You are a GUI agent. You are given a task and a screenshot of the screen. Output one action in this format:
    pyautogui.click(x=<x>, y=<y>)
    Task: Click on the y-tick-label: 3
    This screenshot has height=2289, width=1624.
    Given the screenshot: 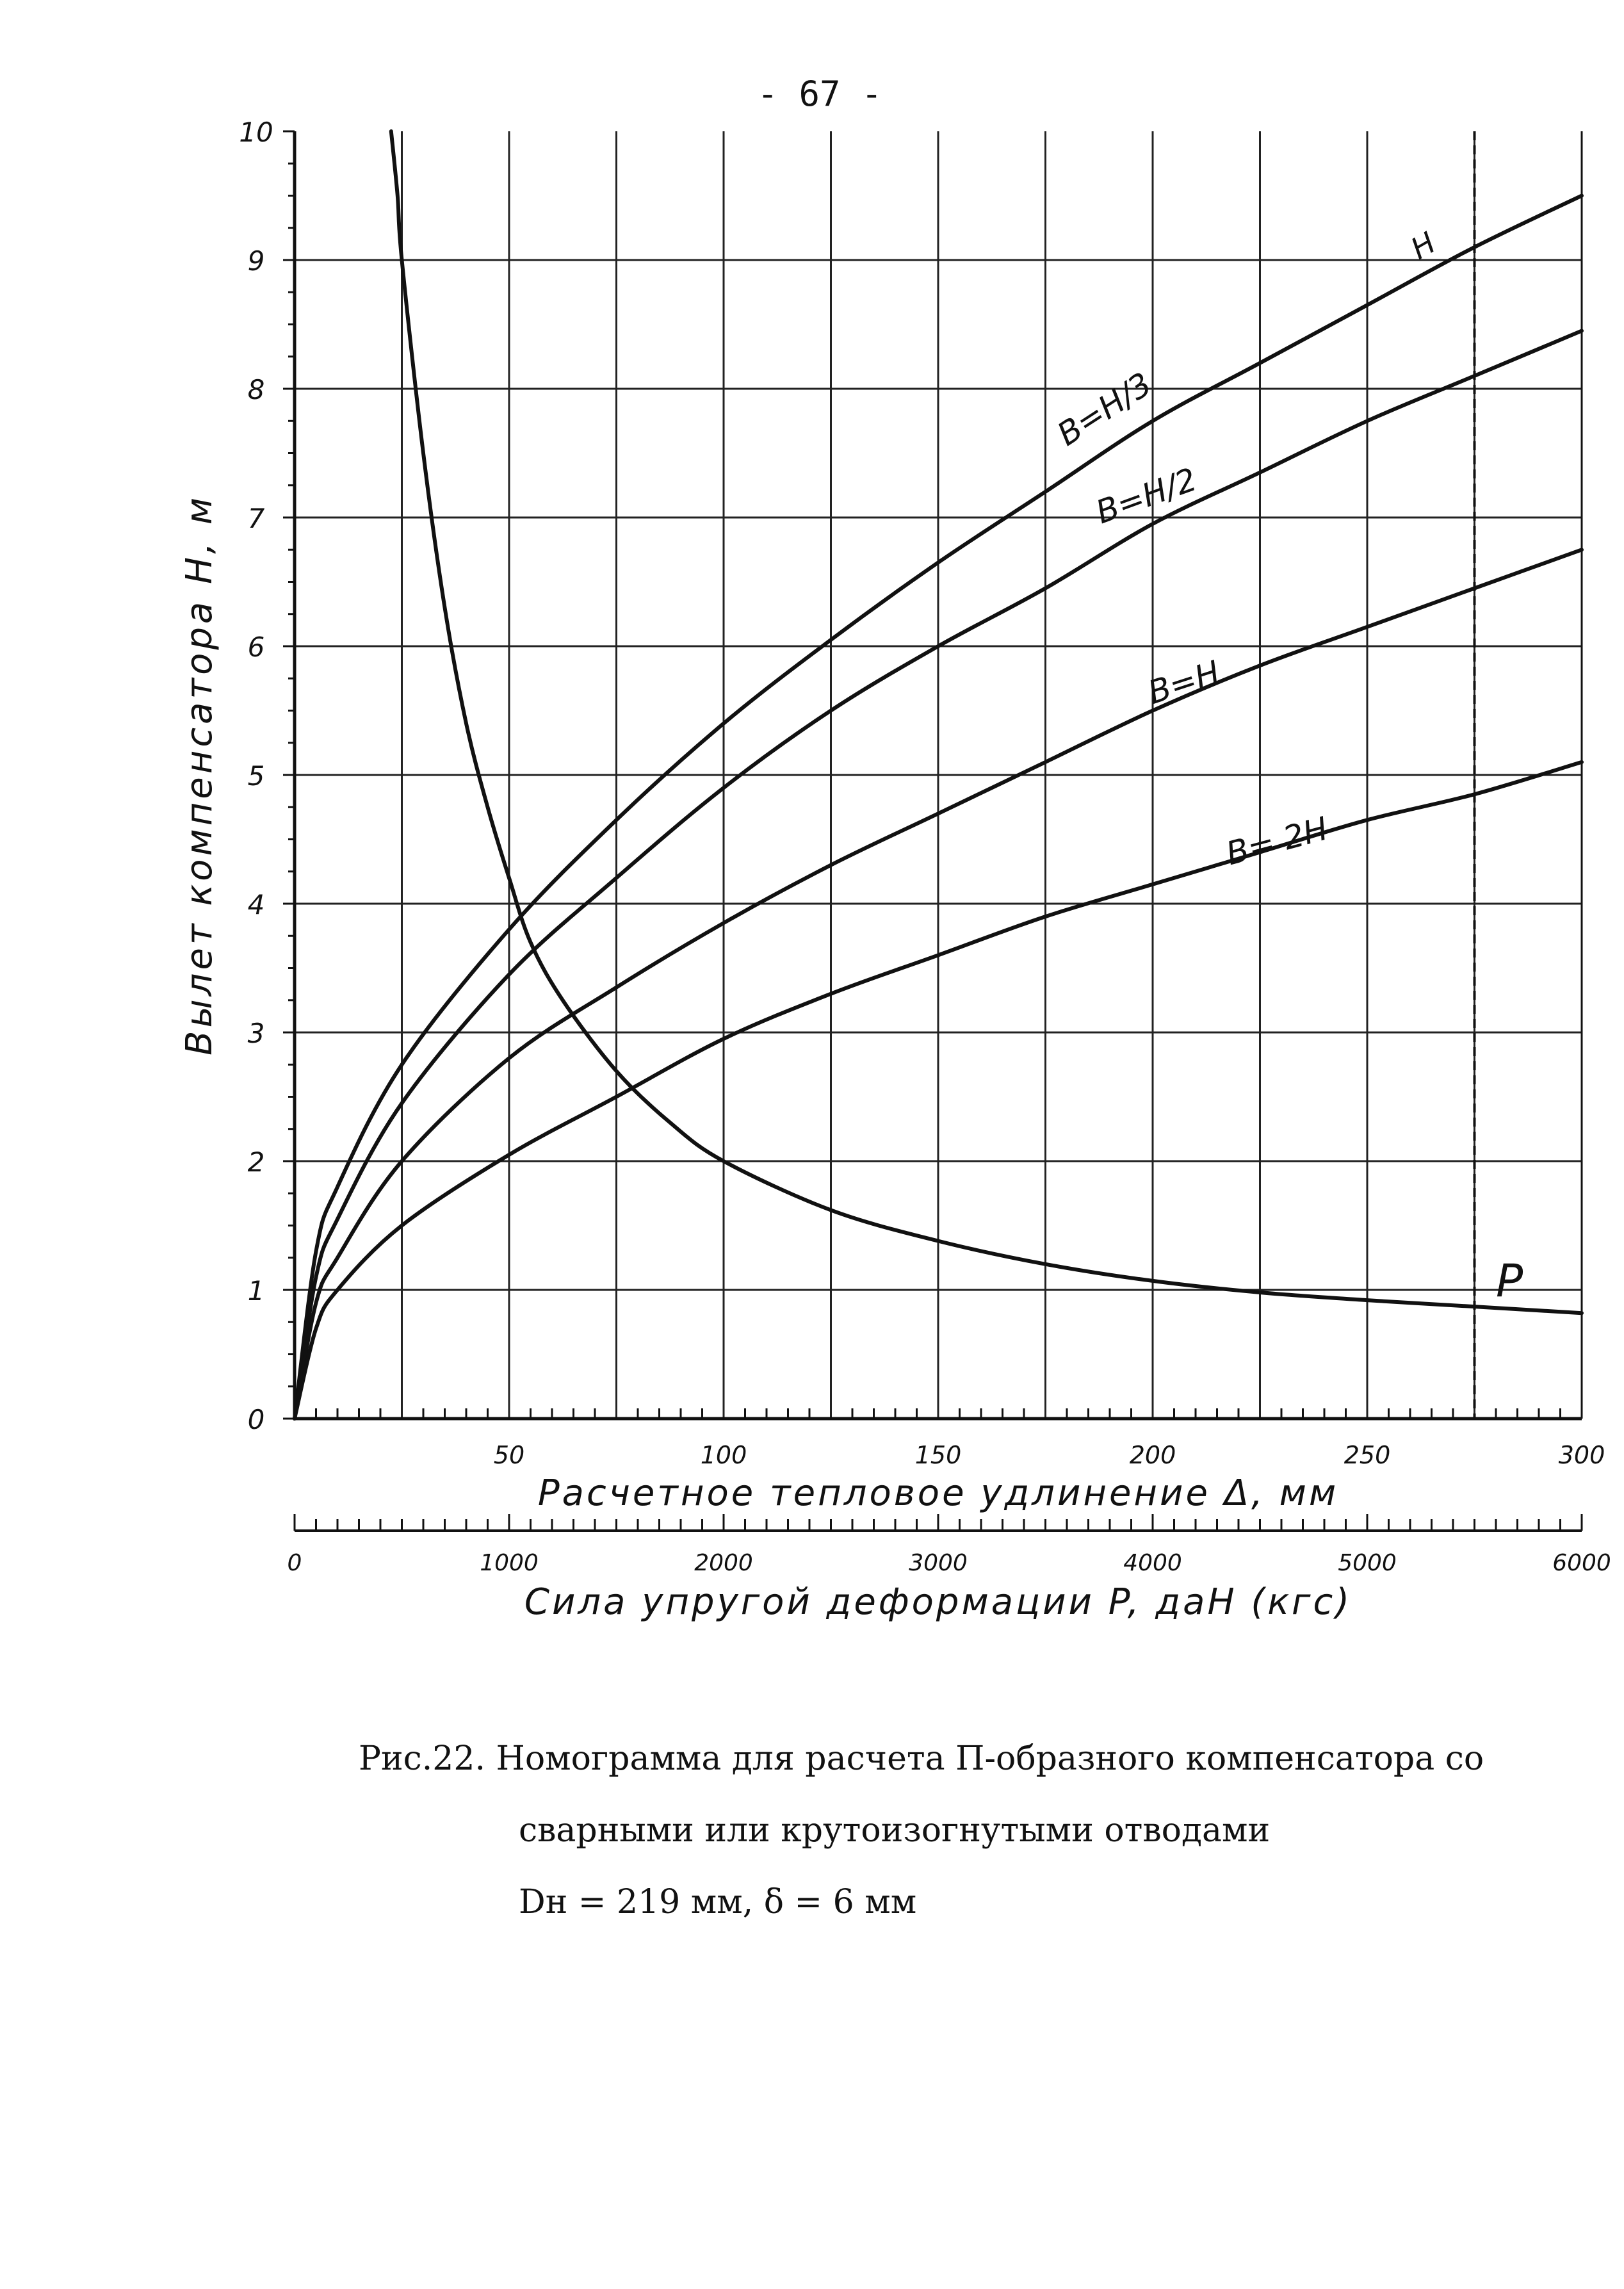 What is the action you would take?
    pyautogui.click(x=256, y=1033)
    